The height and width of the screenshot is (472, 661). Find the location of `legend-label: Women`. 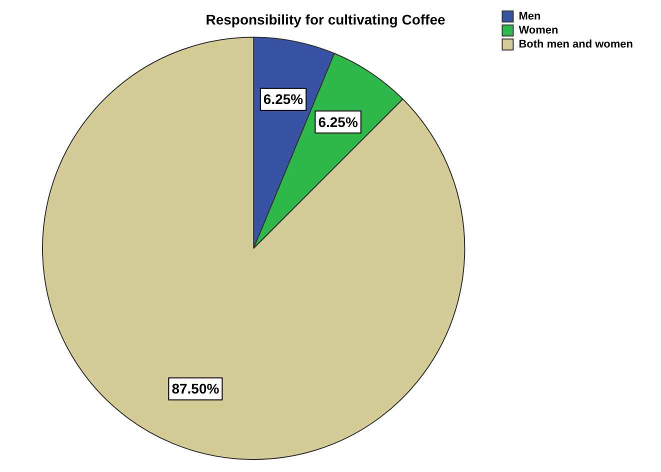

legend-label: Women is located at coordinates (538, 30).